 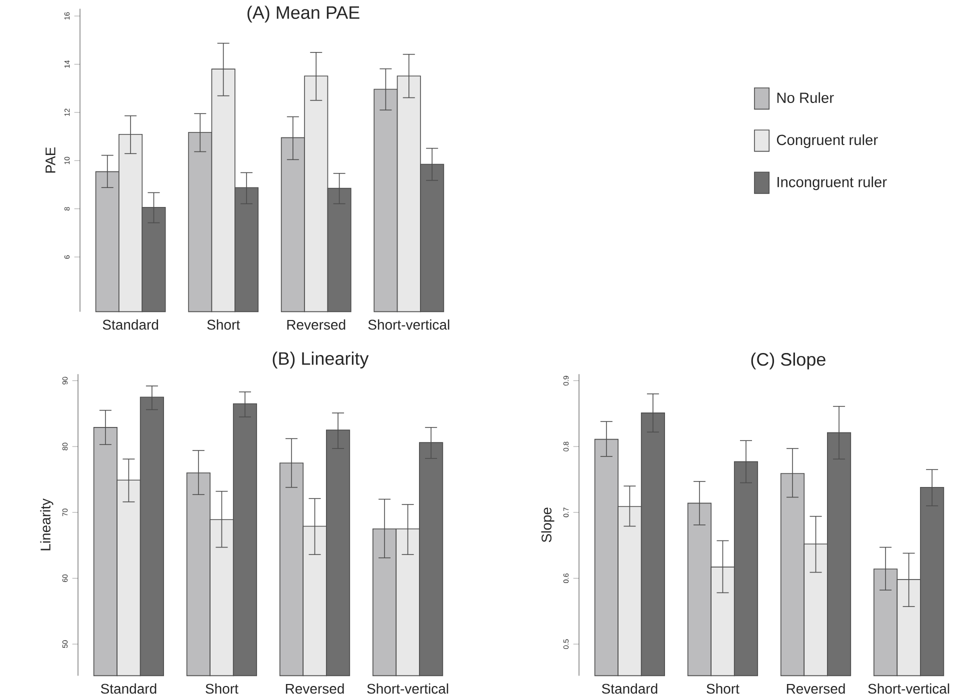 I want to click on y-axis-title: PAE, so click(x=51, y=160).